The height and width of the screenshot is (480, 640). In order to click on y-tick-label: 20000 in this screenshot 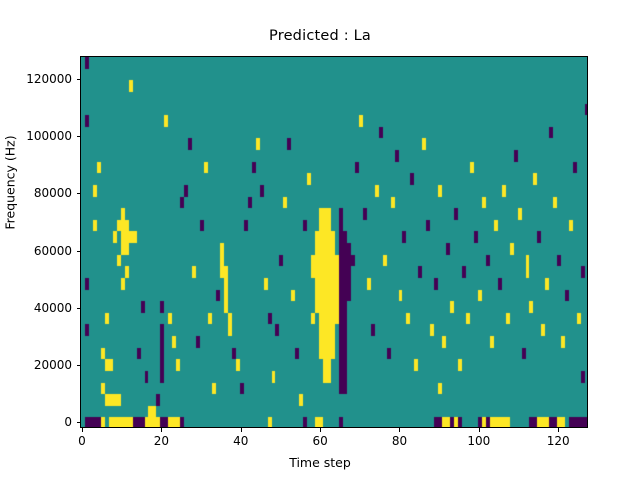, I will do `click(52, 365)`.